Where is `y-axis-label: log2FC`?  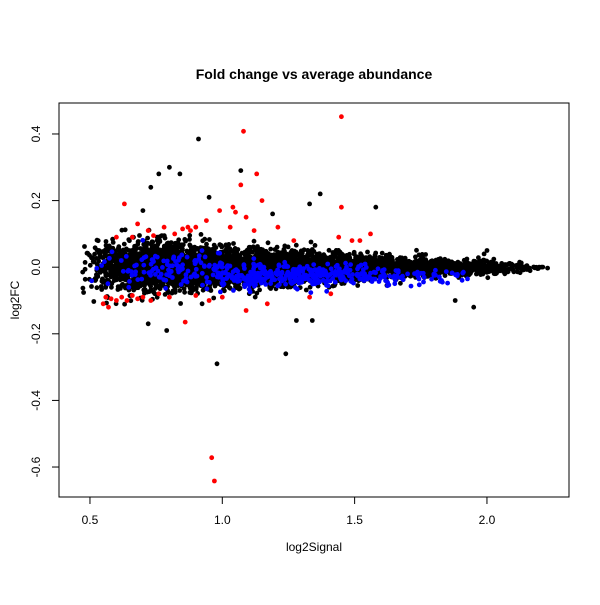 y-axis-label: log2FC is located at coordinates (15, 299).